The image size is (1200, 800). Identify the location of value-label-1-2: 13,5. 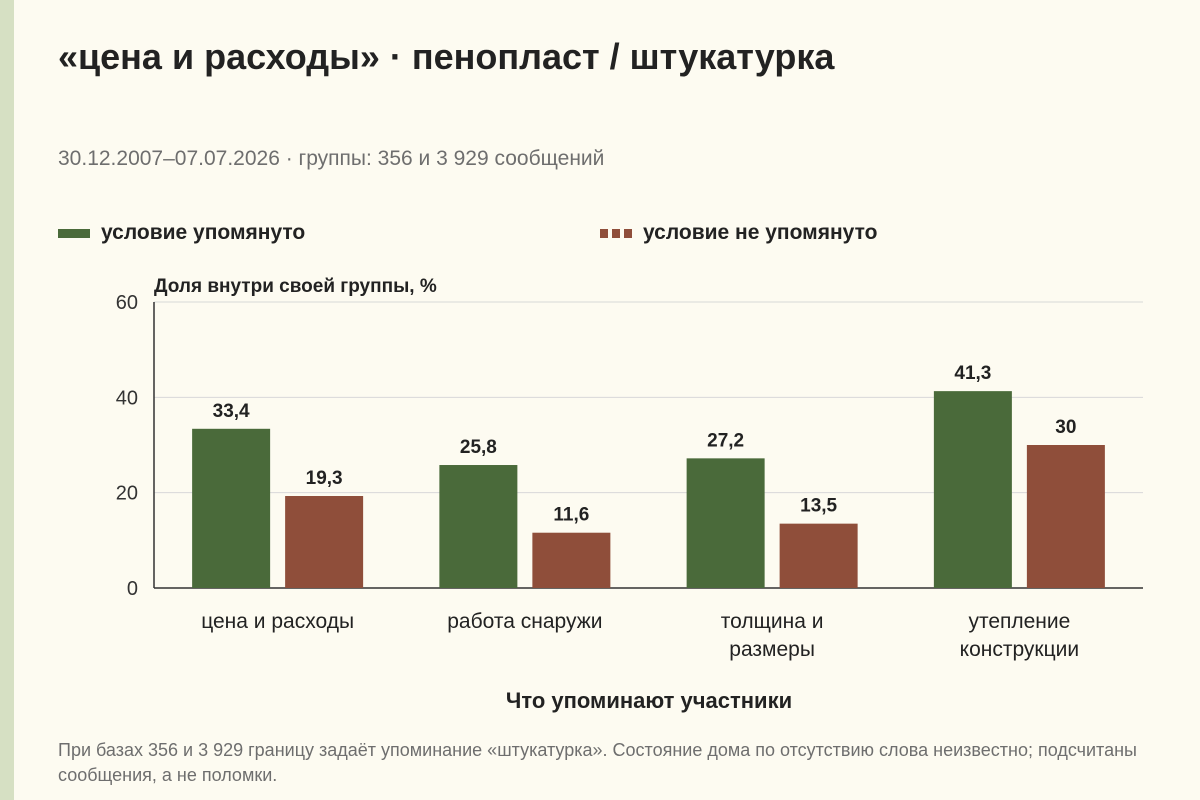
(818, 506).